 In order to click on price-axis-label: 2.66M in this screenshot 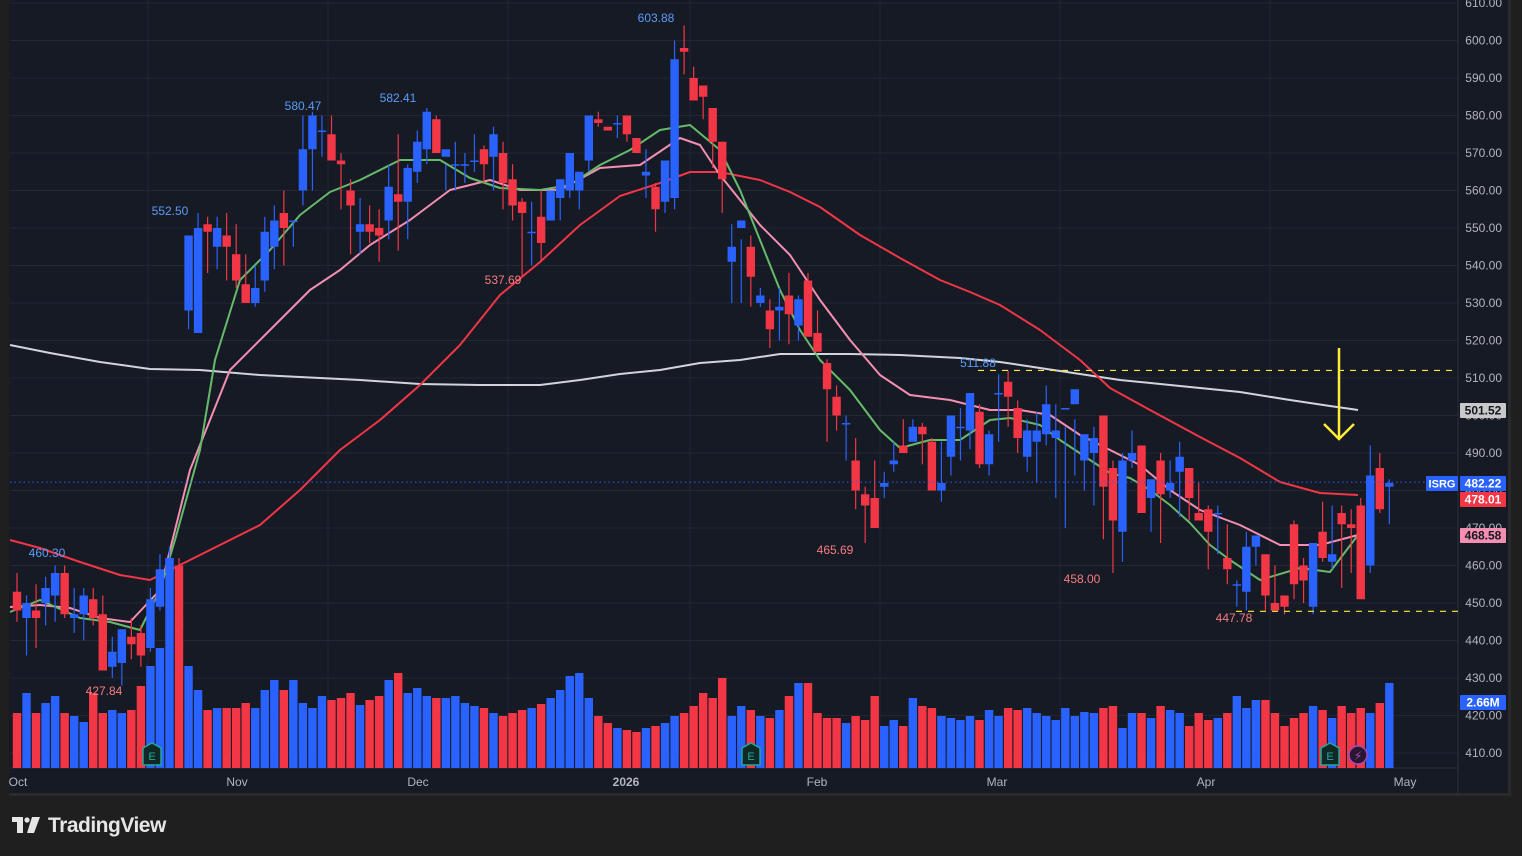, I will do `click(1482, 703)`.